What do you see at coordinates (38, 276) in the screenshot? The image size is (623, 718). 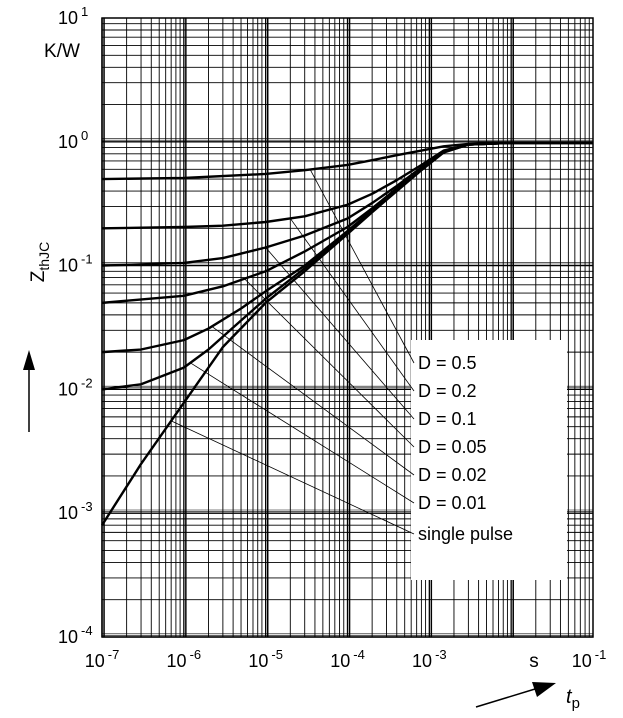 I see `y-axis-title-main: Z` at bounding box center [38, 276].